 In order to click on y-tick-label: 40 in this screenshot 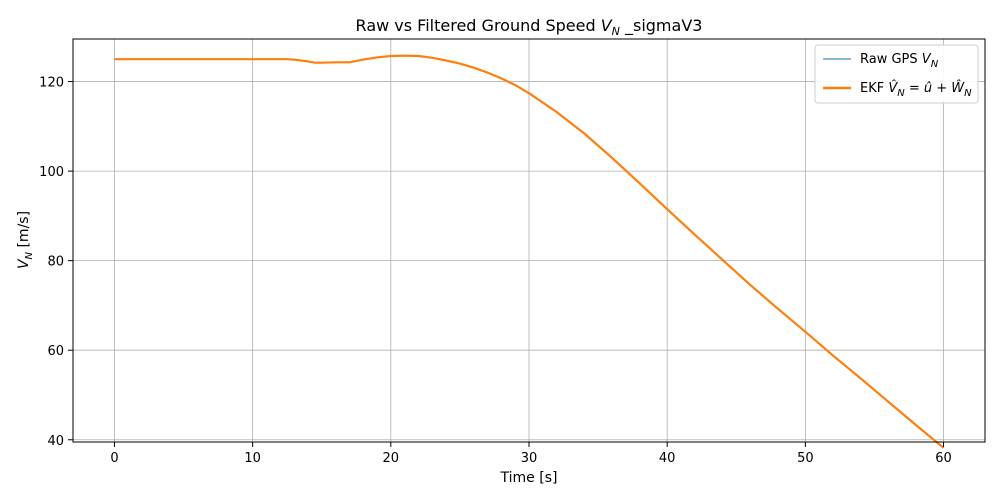, I will do `click(55, 441)`.